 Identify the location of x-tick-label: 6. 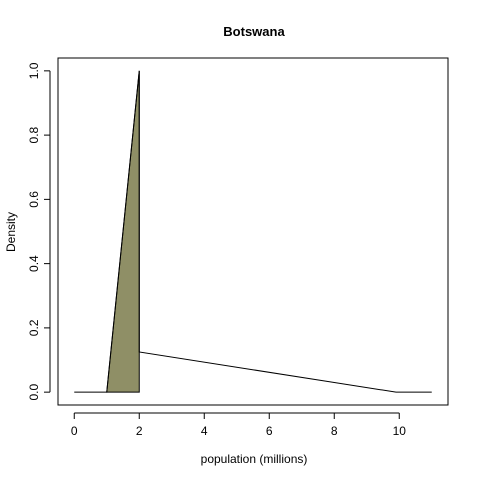
(269, 431).